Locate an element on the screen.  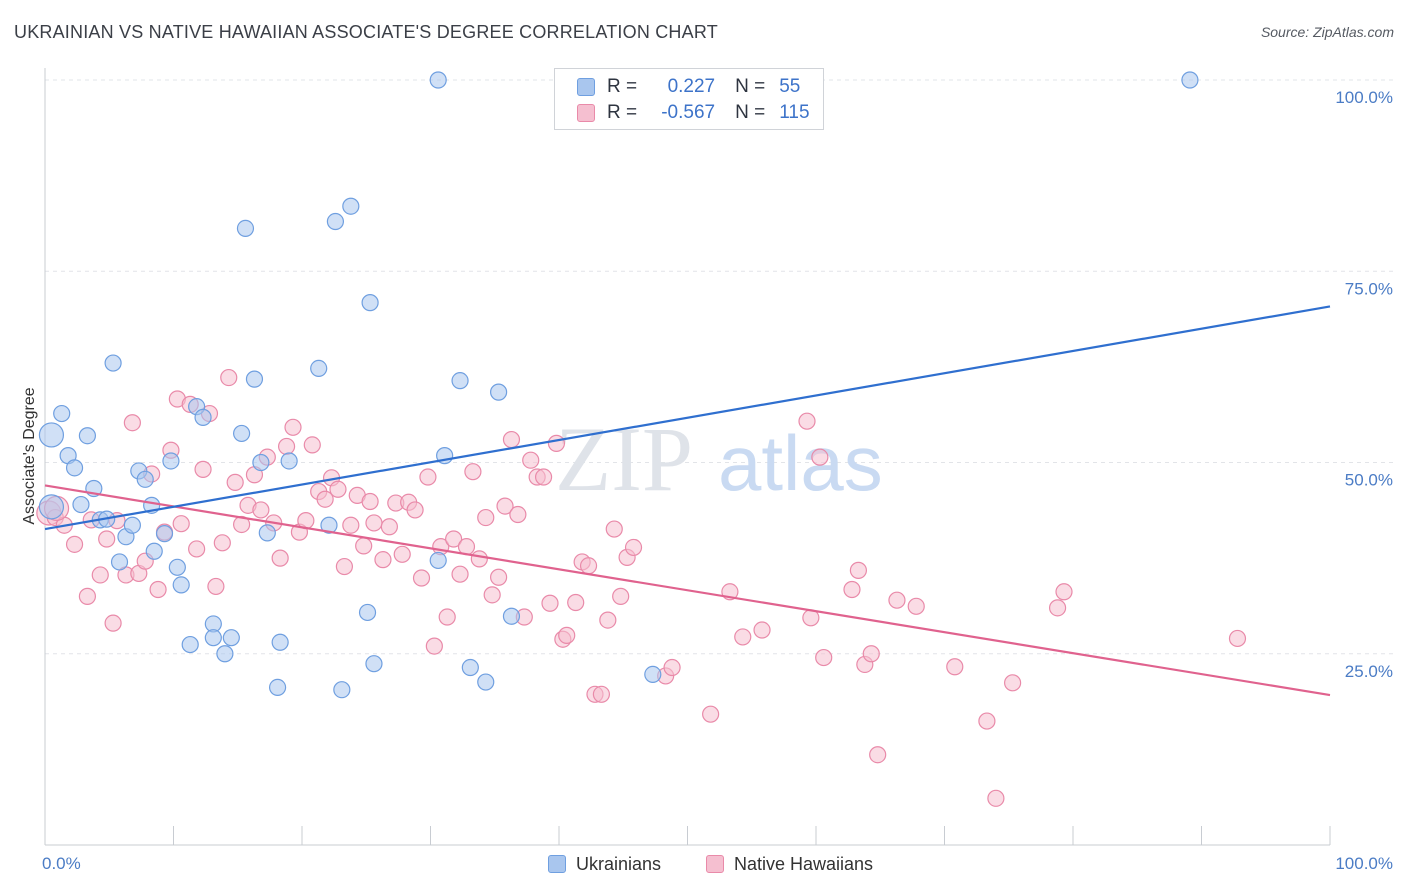
watermark-zip: ZIP is located at coordinates (624, 459).